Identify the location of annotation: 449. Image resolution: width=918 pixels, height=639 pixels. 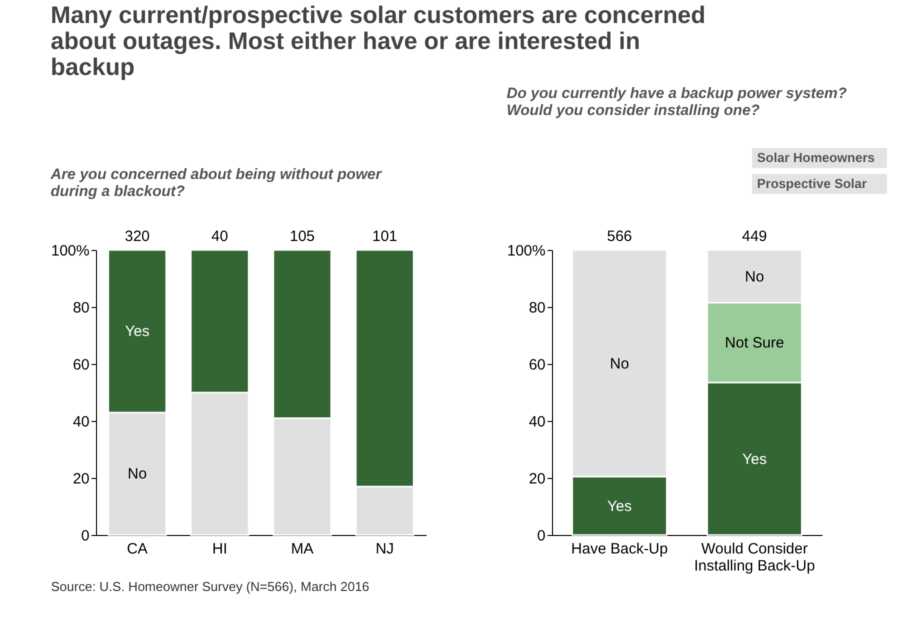
(755, 236).